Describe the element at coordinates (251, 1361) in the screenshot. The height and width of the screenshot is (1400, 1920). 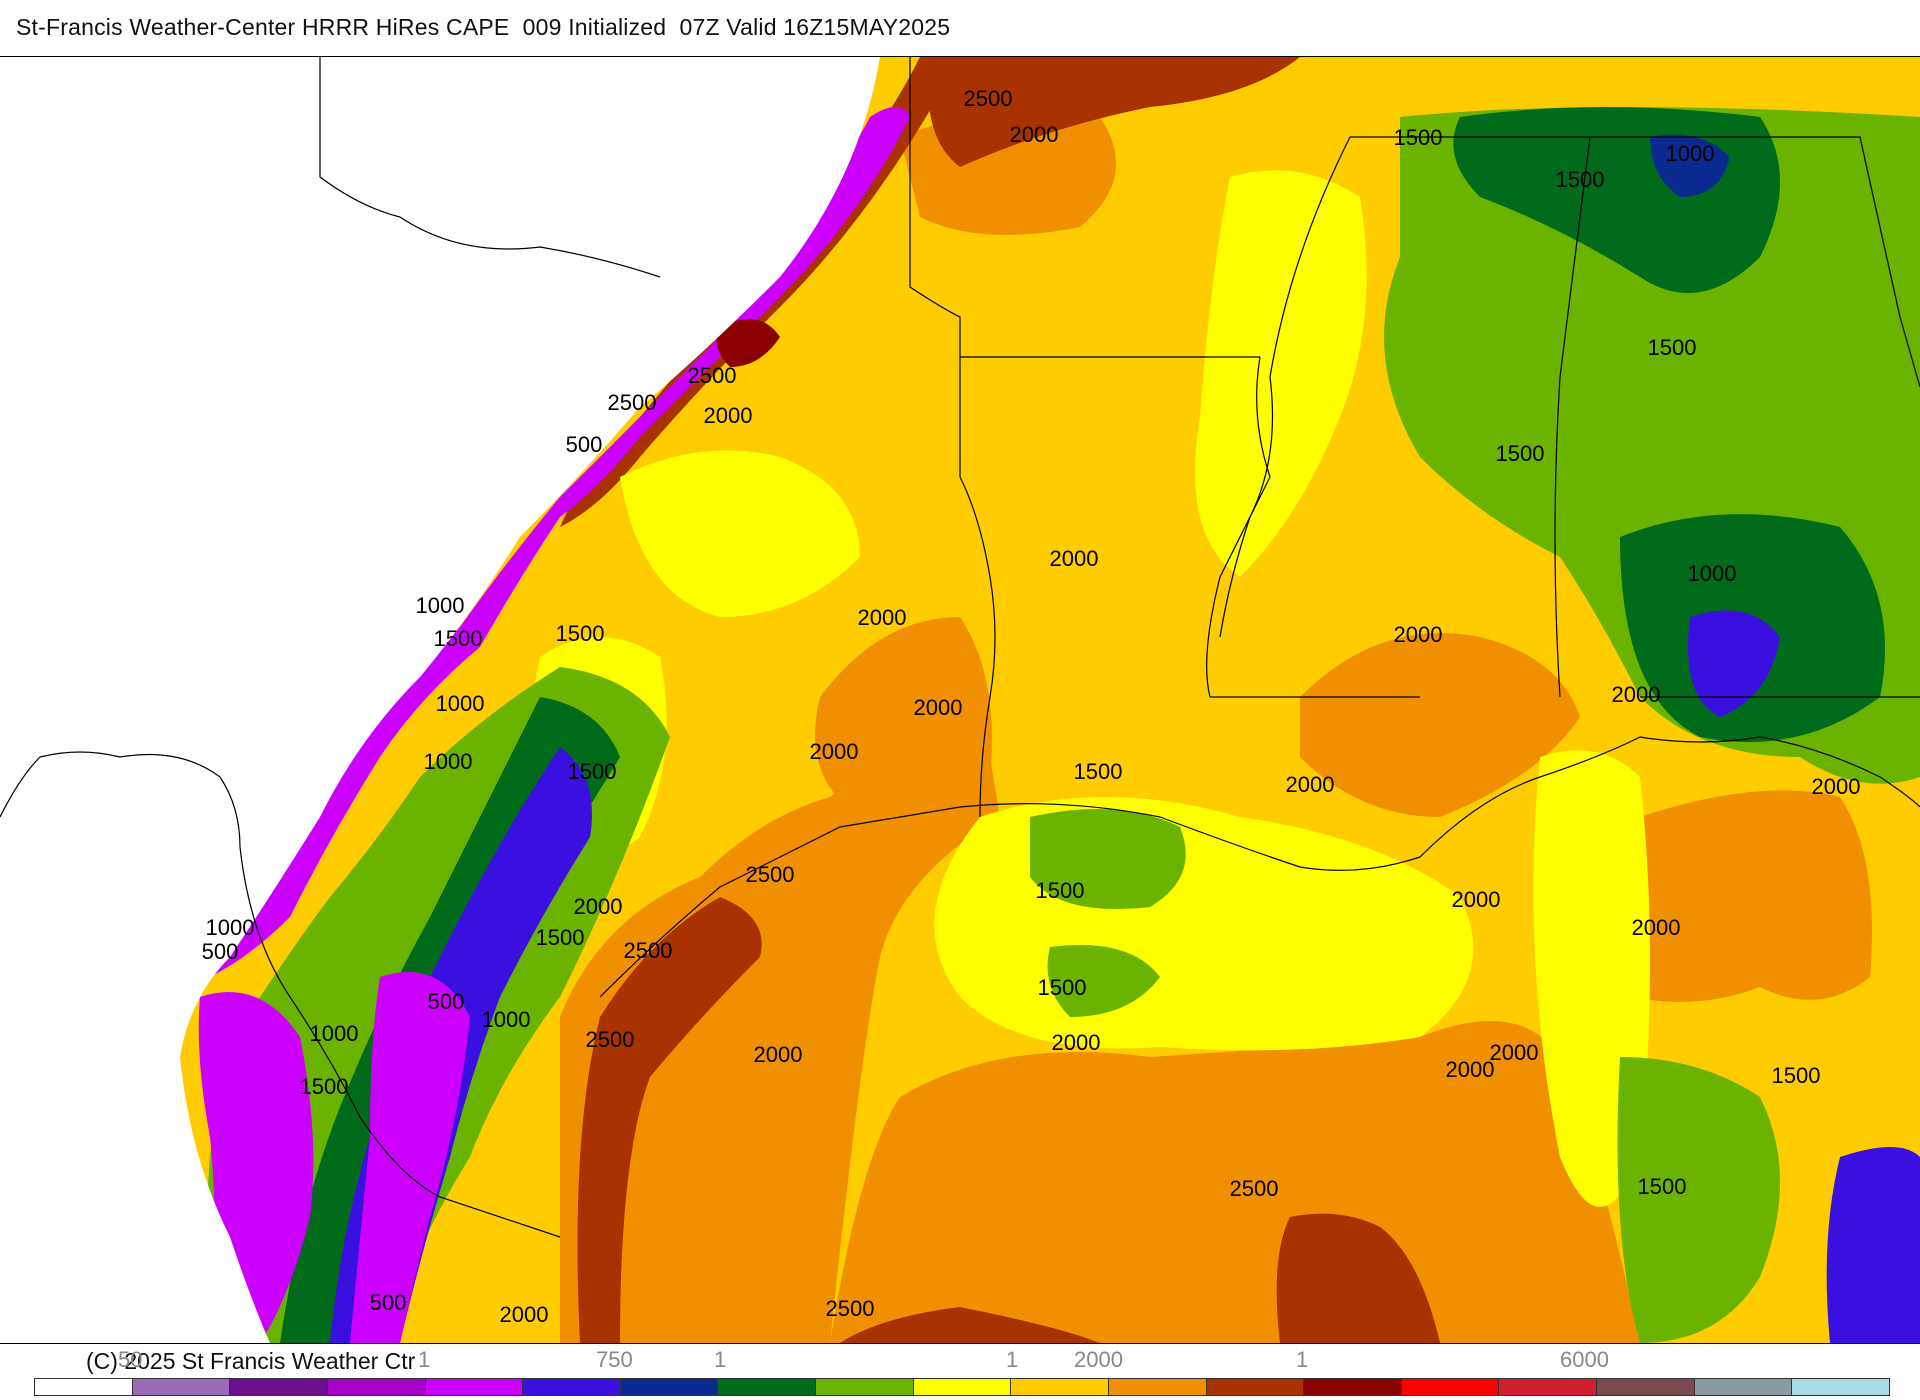
I see `copyright-text: (C) 2025 St Francis Weather Ctr` at that location.